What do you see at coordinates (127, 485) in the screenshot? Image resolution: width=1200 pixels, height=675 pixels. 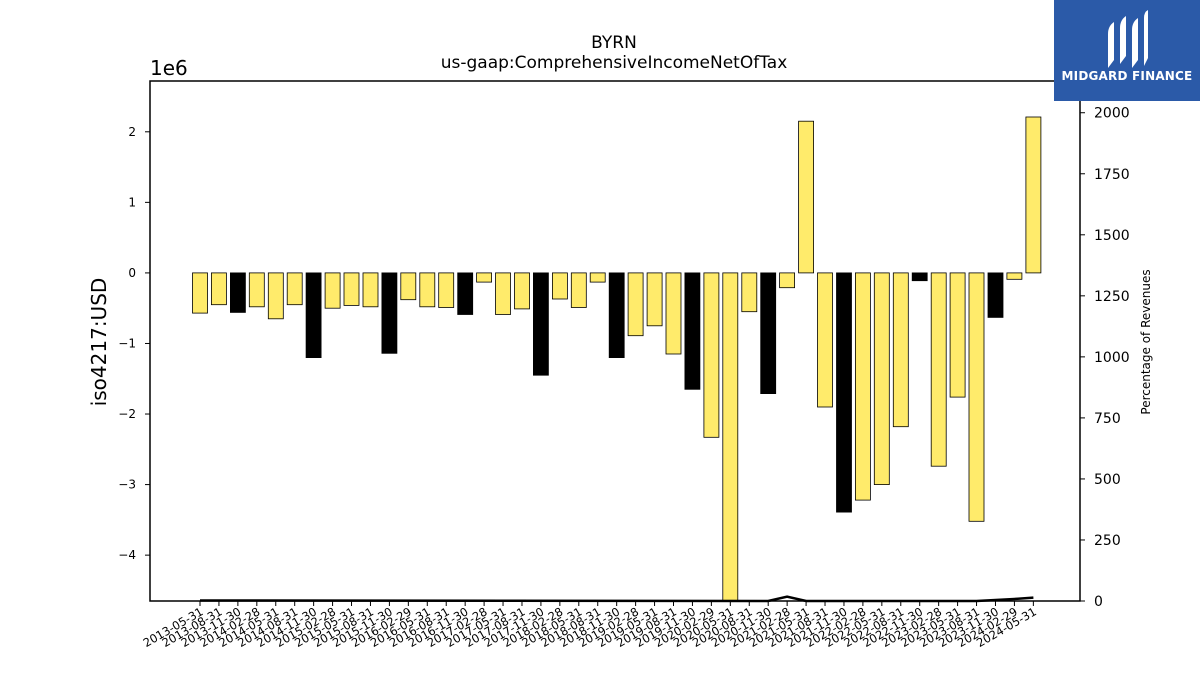 I see `y-tick-label: −3` at bounding box center [127, 485].